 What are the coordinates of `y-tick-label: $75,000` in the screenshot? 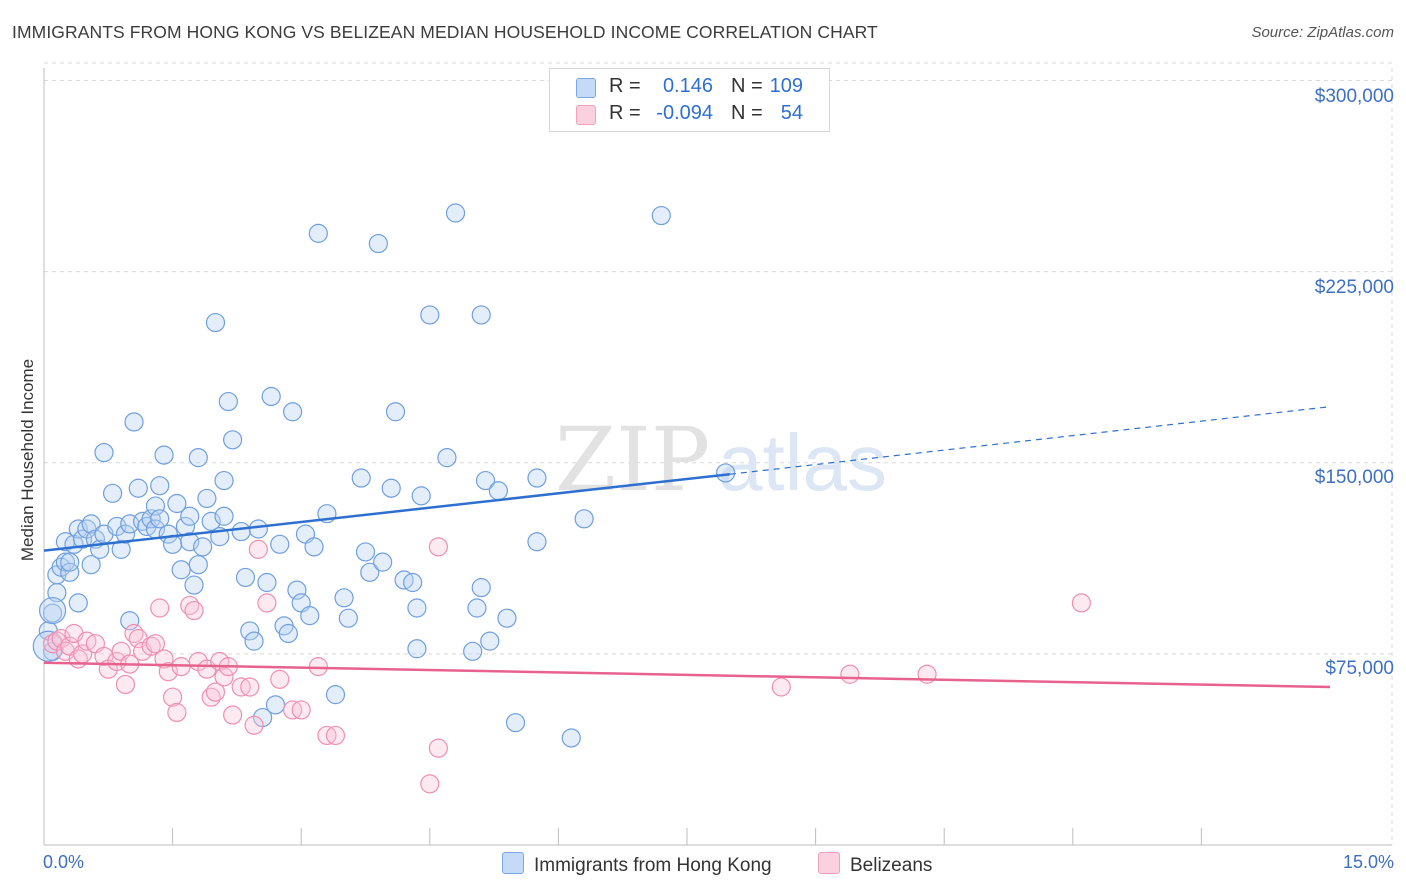 It's located at (1359, 668).